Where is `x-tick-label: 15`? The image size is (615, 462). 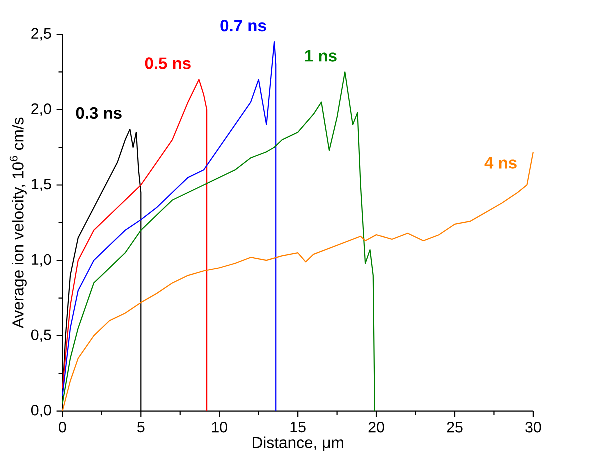
x-tick-label: 15 is located at coordinates (298, 427).